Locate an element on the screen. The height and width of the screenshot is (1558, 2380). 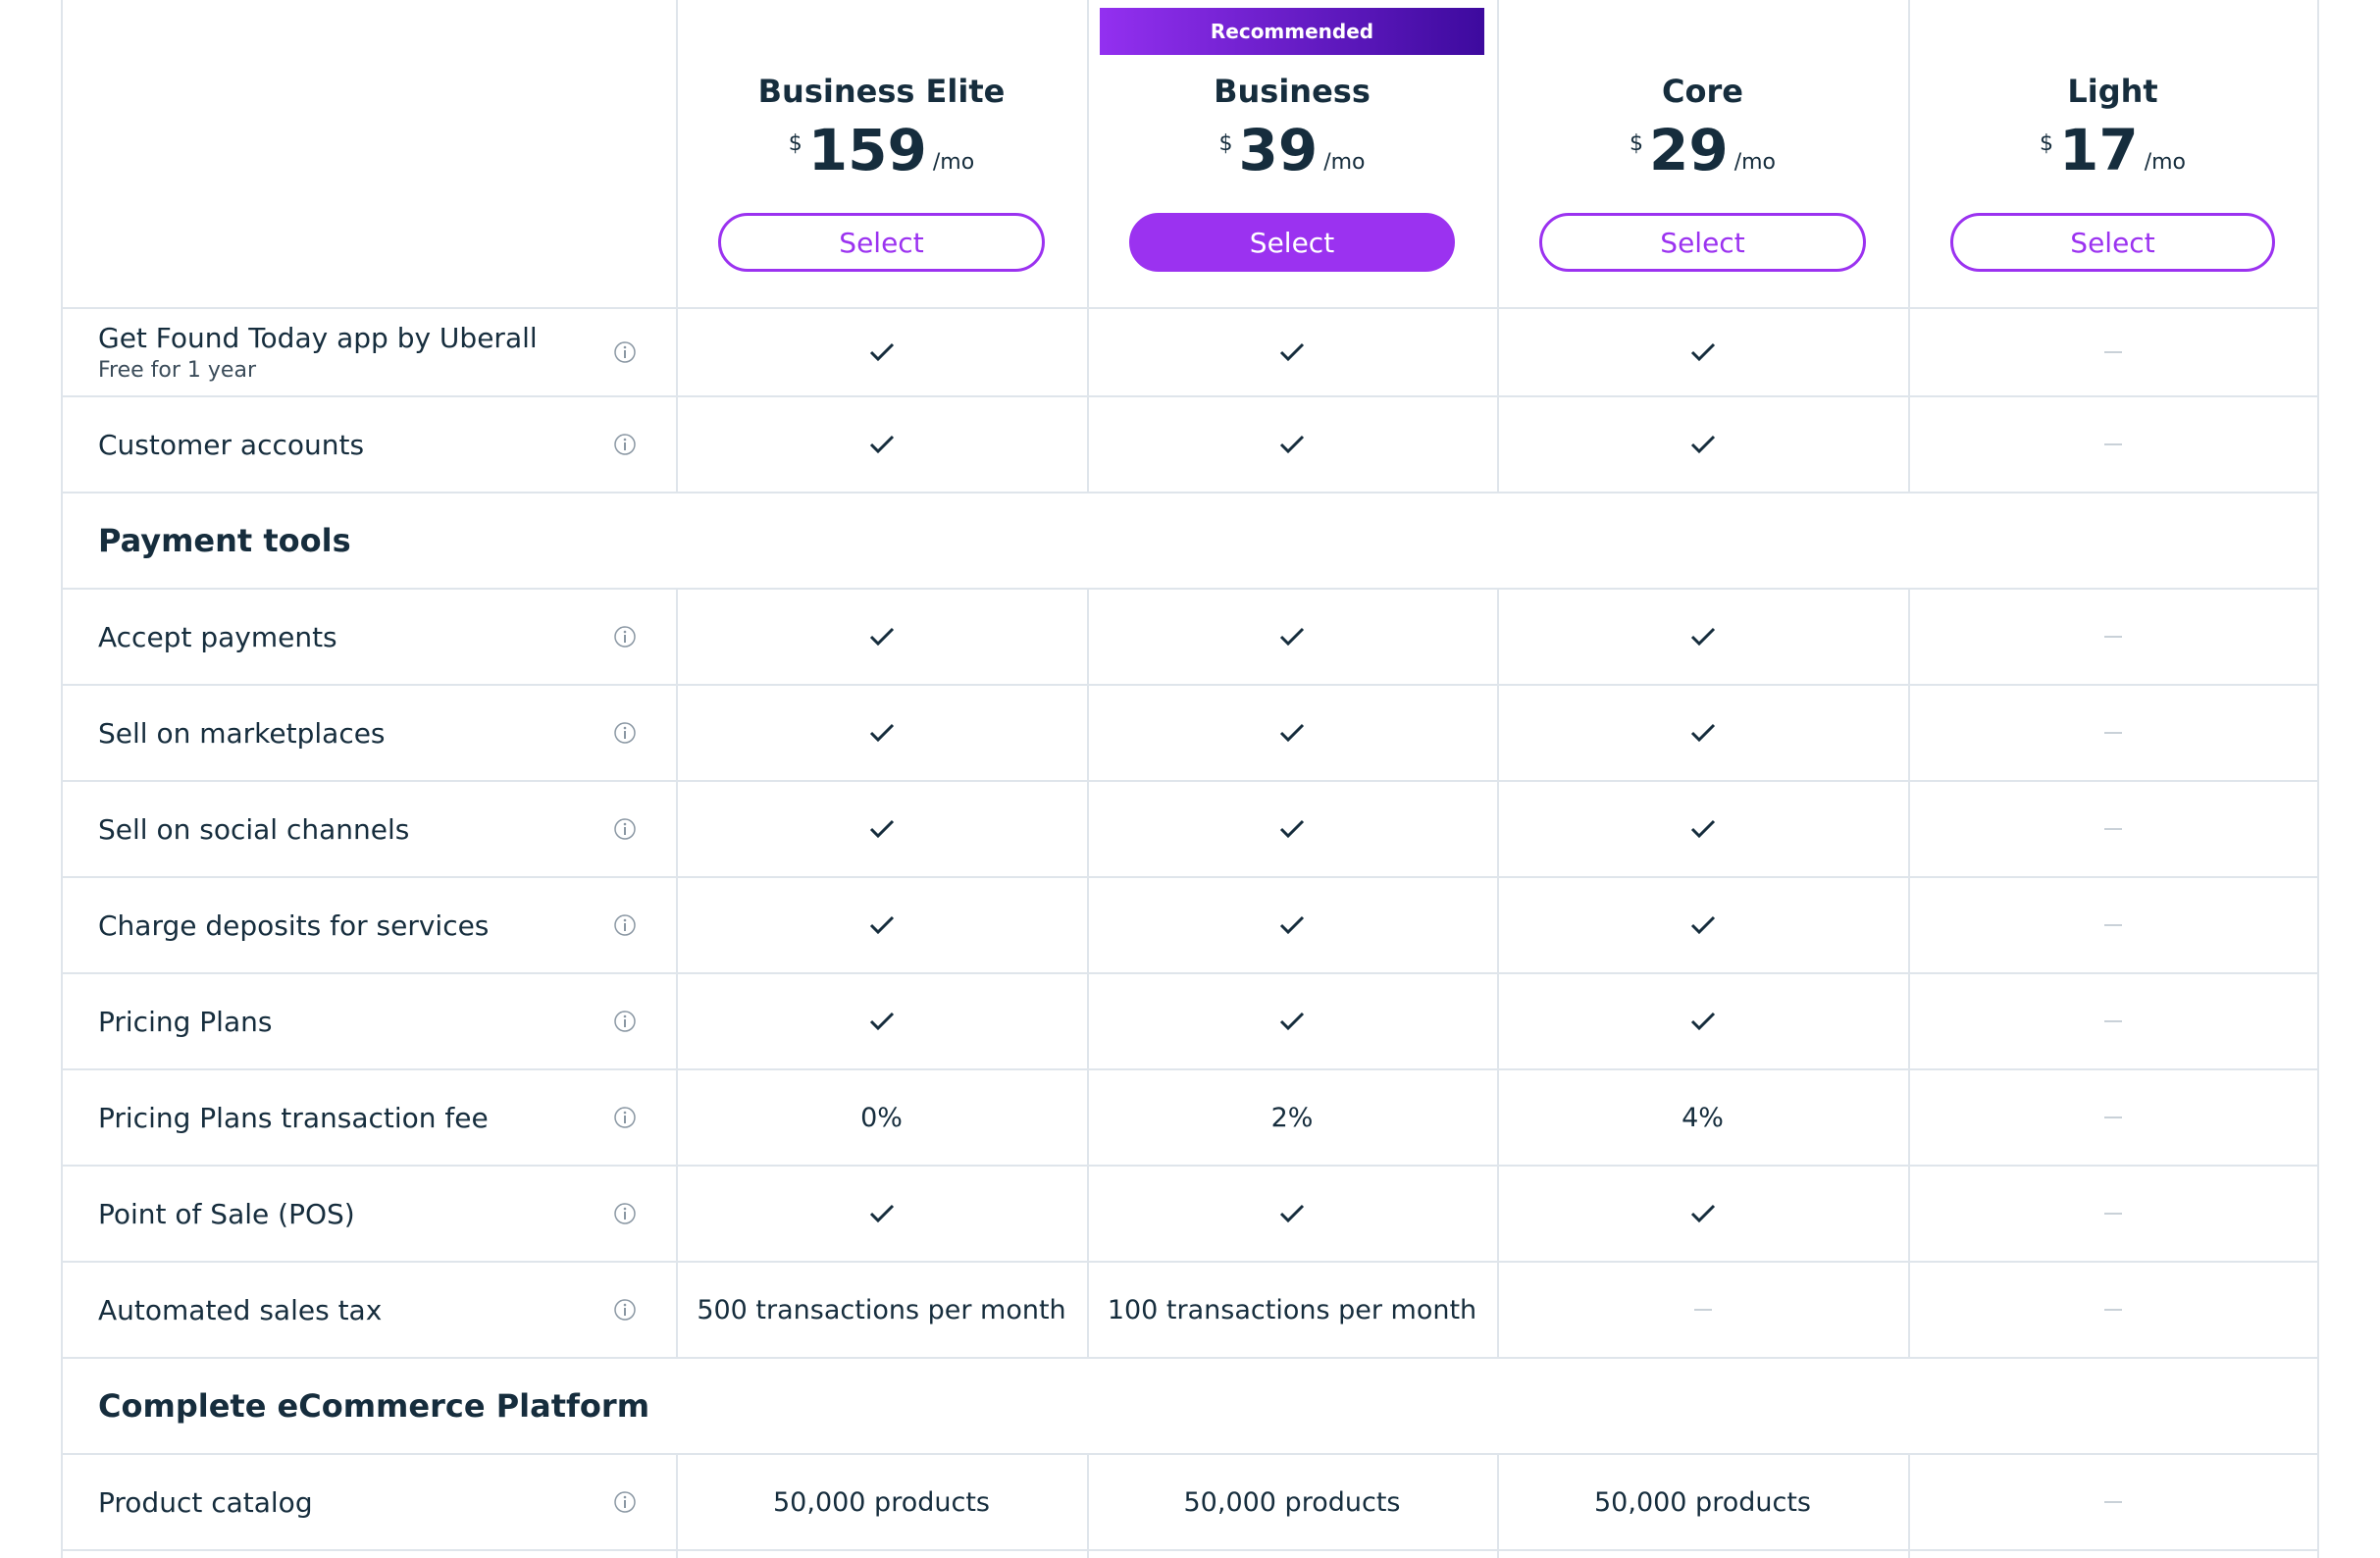
feature-label: Accept payments is located at coordinates (353, 637).